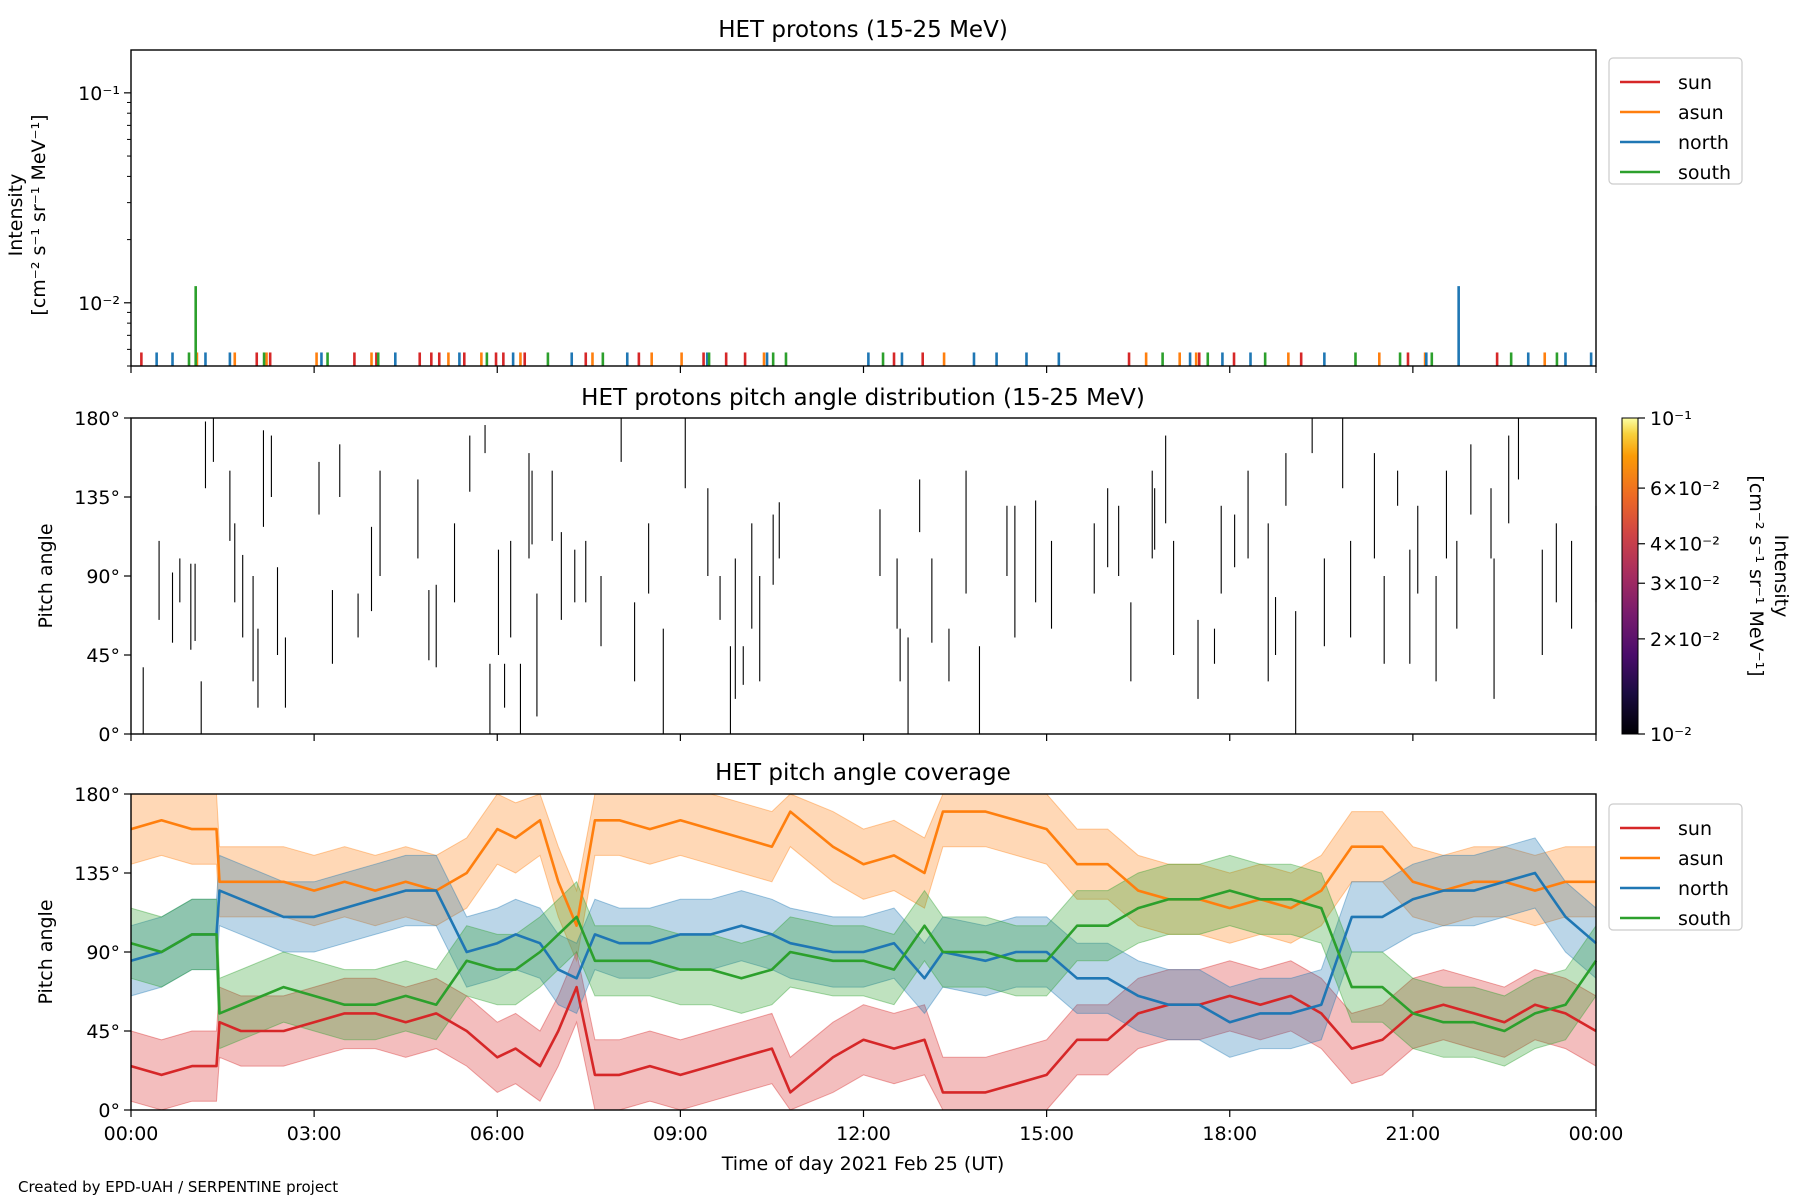  Describe the element at coordinates (46, 951) in the screenshot. I see `panel3-ylabel: Pitch angle` at that location.